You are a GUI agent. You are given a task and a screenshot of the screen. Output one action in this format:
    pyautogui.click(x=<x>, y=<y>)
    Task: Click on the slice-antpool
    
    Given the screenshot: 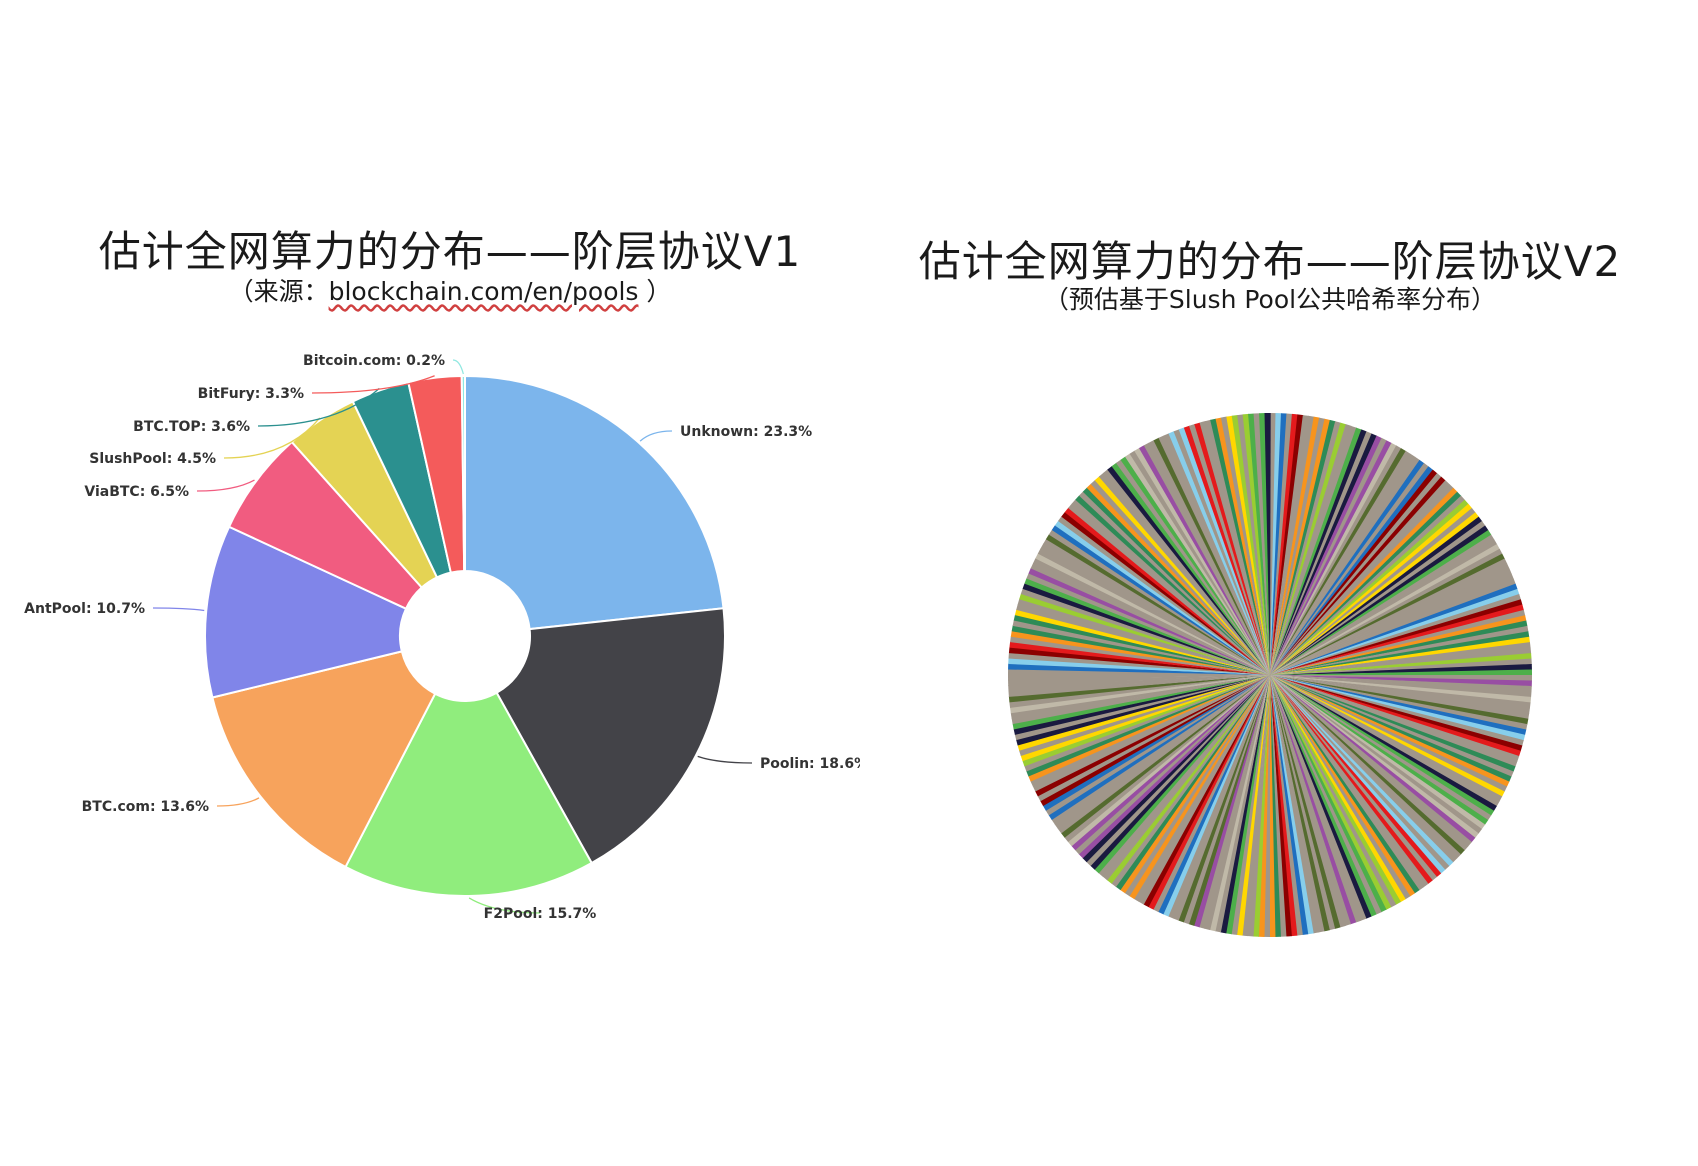 What is the action you would take?
    pyautogui.click(x=306, y=612)
    